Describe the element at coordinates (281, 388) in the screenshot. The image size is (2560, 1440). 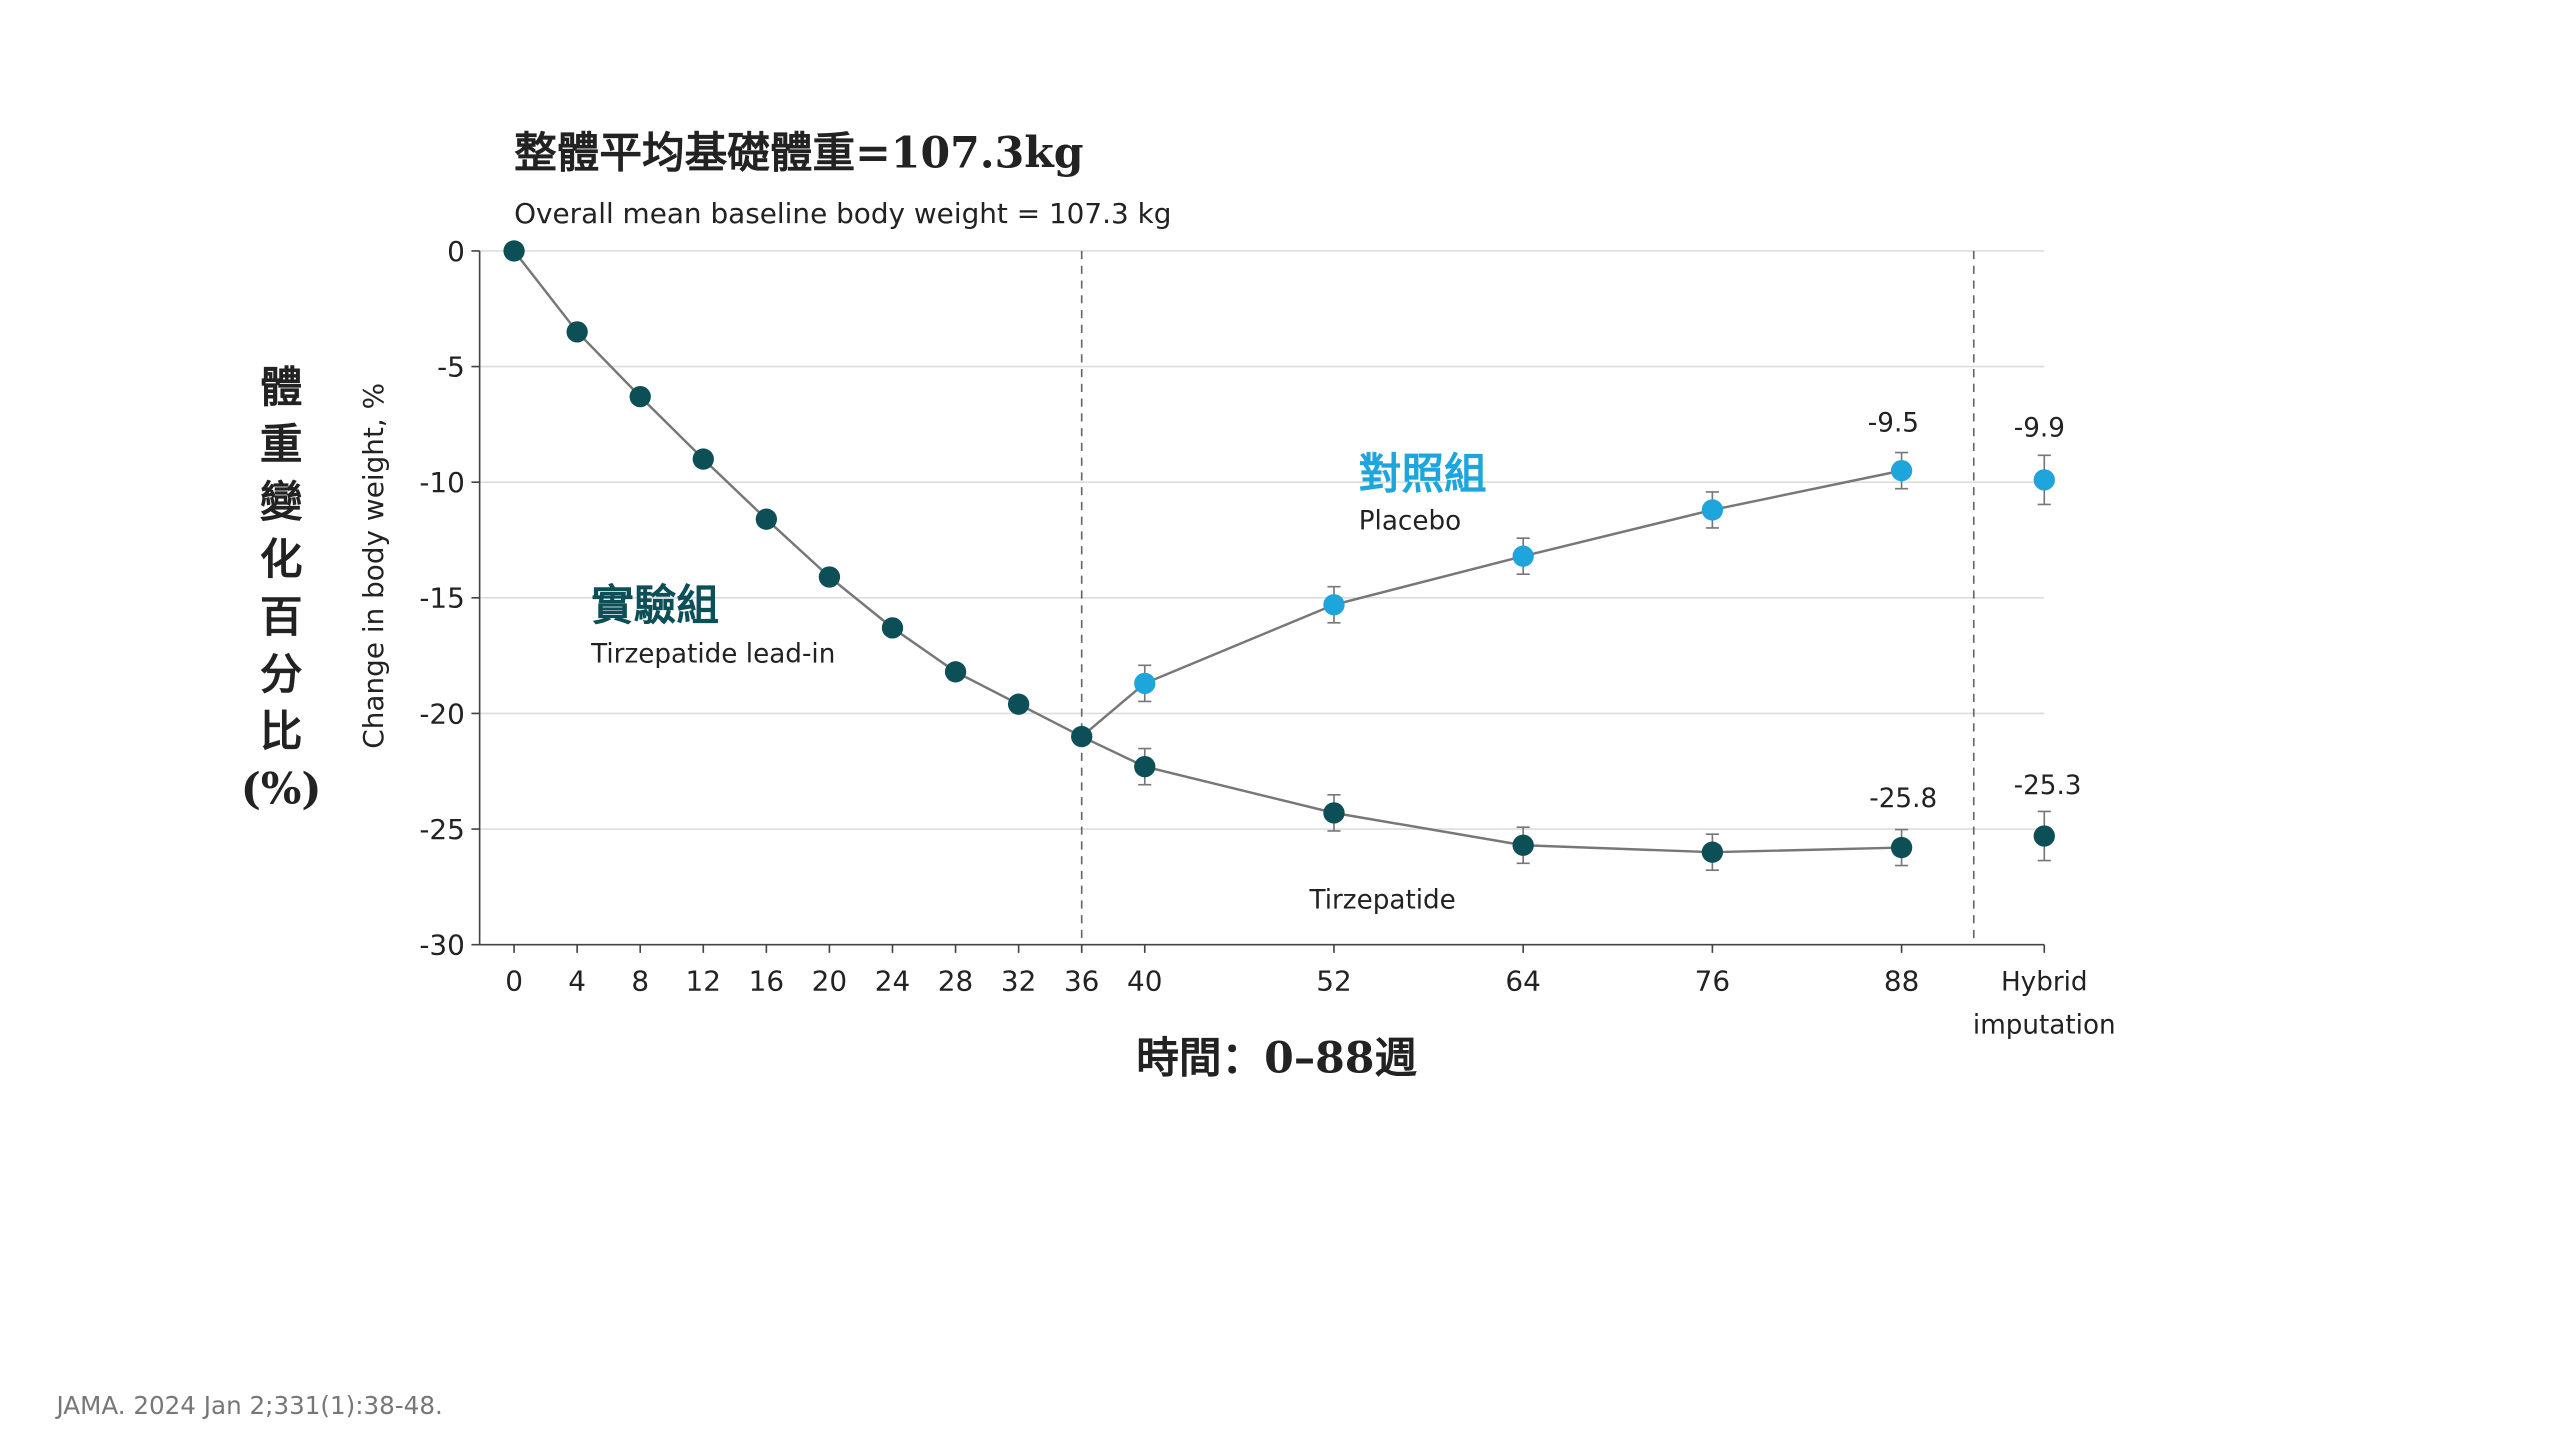
I see `y-axis-label-cn-char: 體` at that location.